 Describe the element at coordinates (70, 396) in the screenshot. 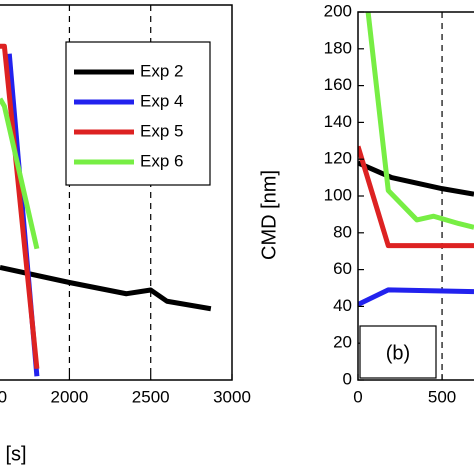

I see `x-tick-label: 2000` at that location.